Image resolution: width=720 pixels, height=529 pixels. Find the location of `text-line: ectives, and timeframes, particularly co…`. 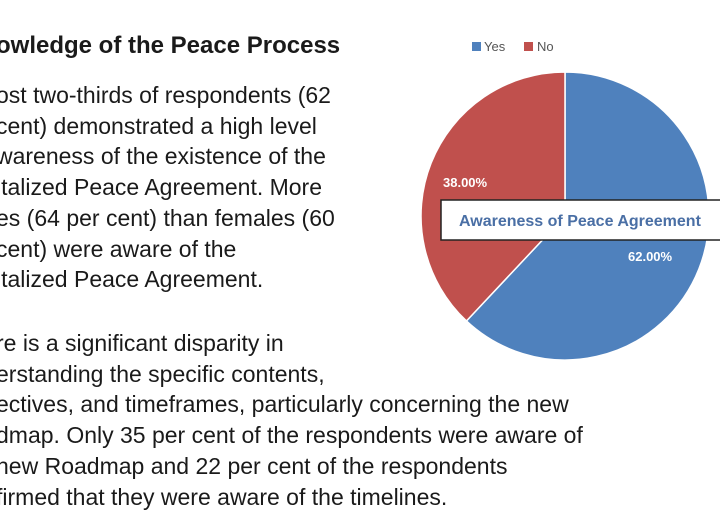

text-line: ectives, and timeframes, particularly co… is located at coordinates (284, 404).